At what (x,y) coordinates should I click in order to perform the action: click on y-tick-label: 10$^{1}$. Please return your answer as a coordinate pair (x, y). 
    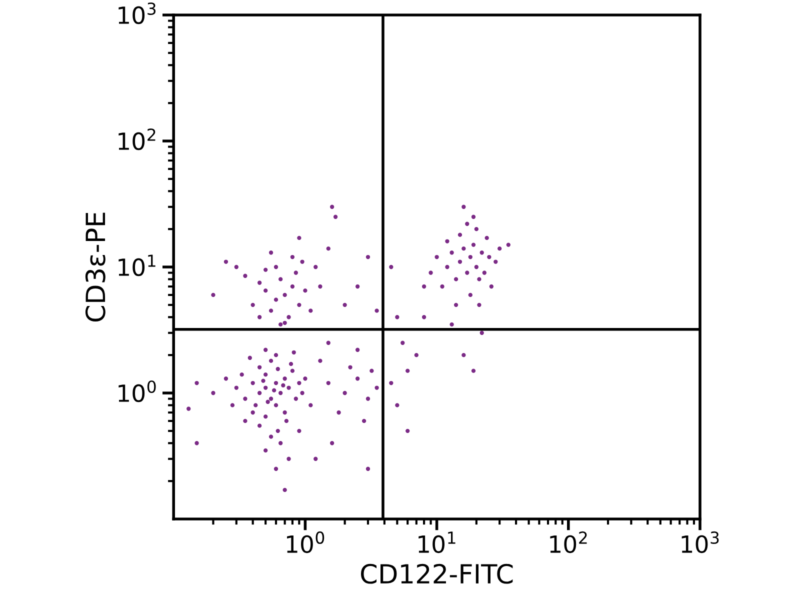
    Looking at the image, I should click on (137, 265).